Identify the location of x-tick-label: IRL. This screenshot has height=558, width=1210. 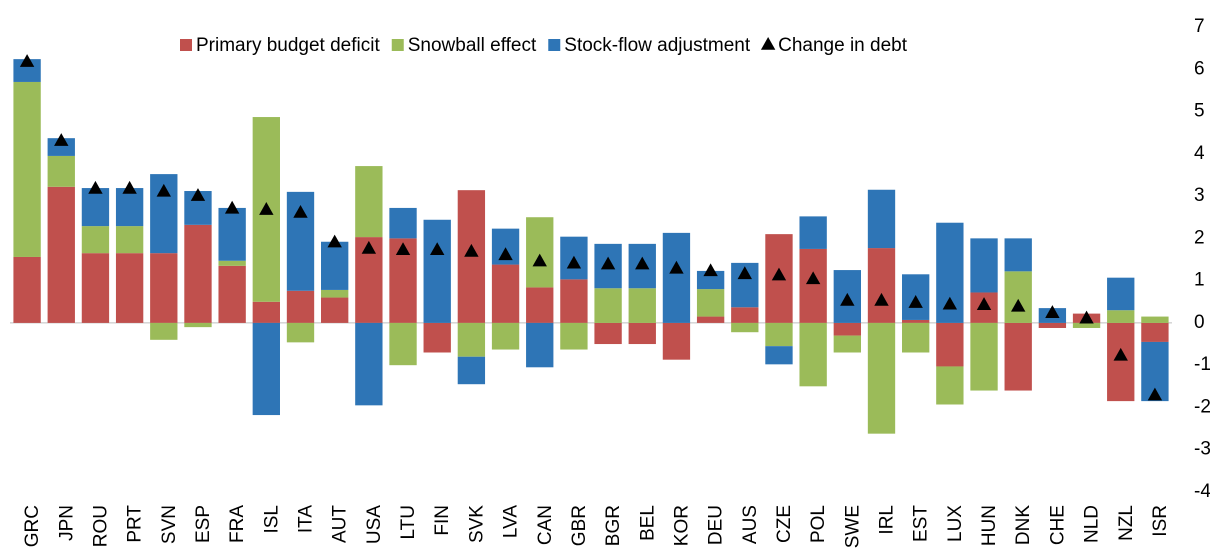
(887, 520).